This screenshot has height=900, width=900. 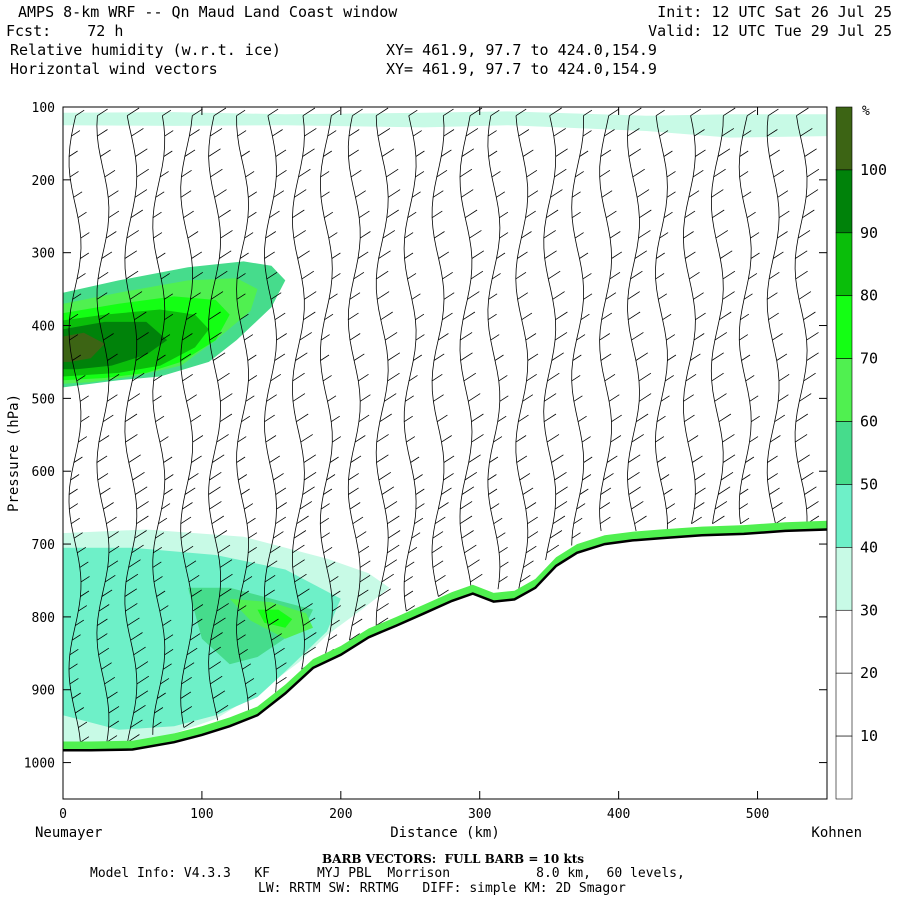 What do you see at coordinates (873, 170) in the screenshot?
I see `colorbar-tick-label: 100` at bounding box center [873, 170].